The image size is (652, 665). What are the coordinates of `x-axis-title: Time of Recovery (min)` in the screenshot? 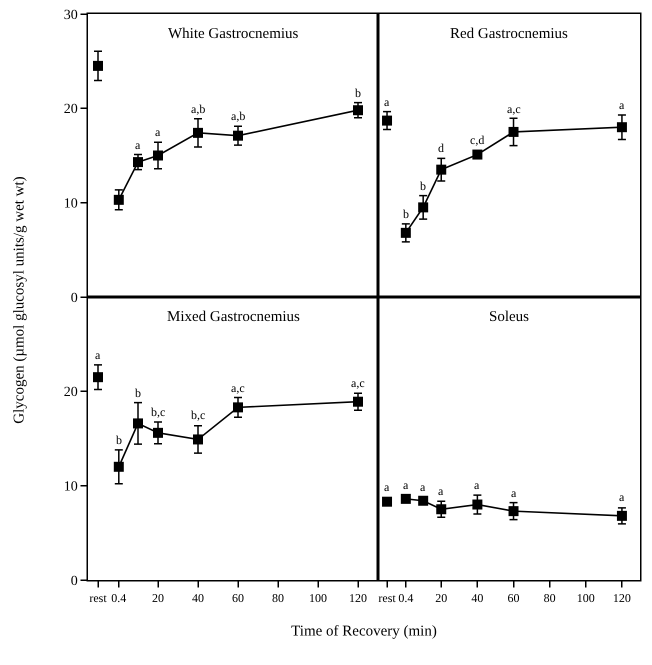 It's located at (364, 632).